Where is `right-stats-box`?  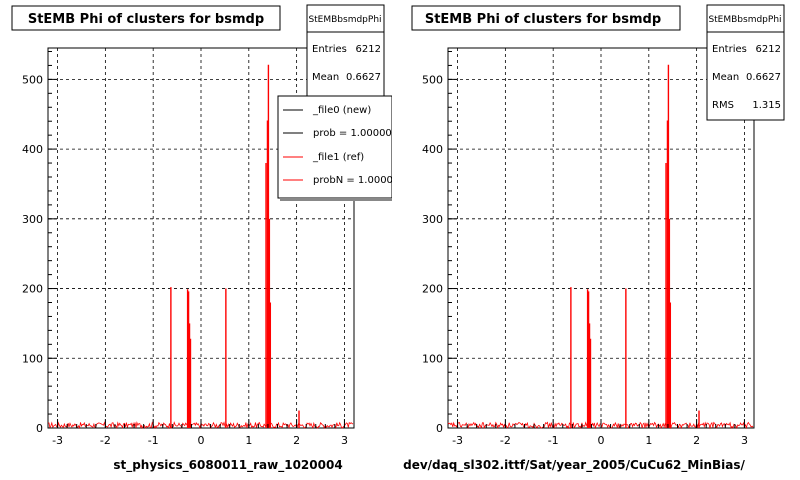 right-stats-box is located at coordinates (745, 62).